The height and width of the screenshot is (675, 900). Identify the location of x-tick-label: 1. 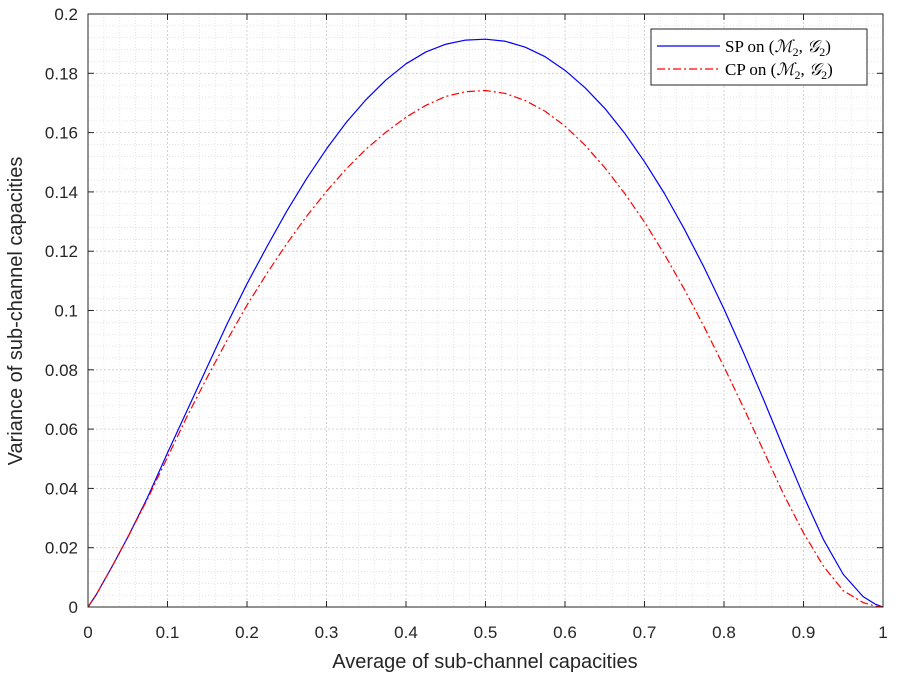
(882, 632).